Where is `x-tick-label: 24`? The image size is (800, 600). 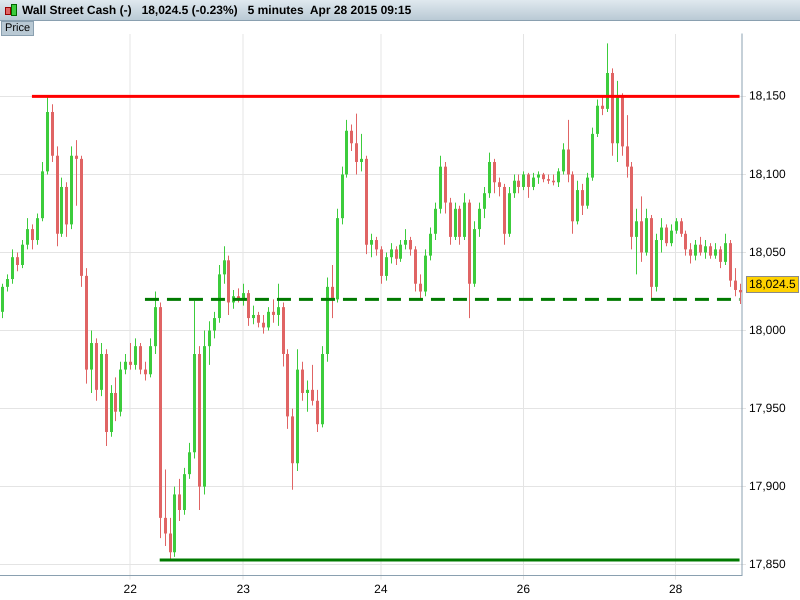 x-tick-label: 24 is located at coordinates (381, 589).